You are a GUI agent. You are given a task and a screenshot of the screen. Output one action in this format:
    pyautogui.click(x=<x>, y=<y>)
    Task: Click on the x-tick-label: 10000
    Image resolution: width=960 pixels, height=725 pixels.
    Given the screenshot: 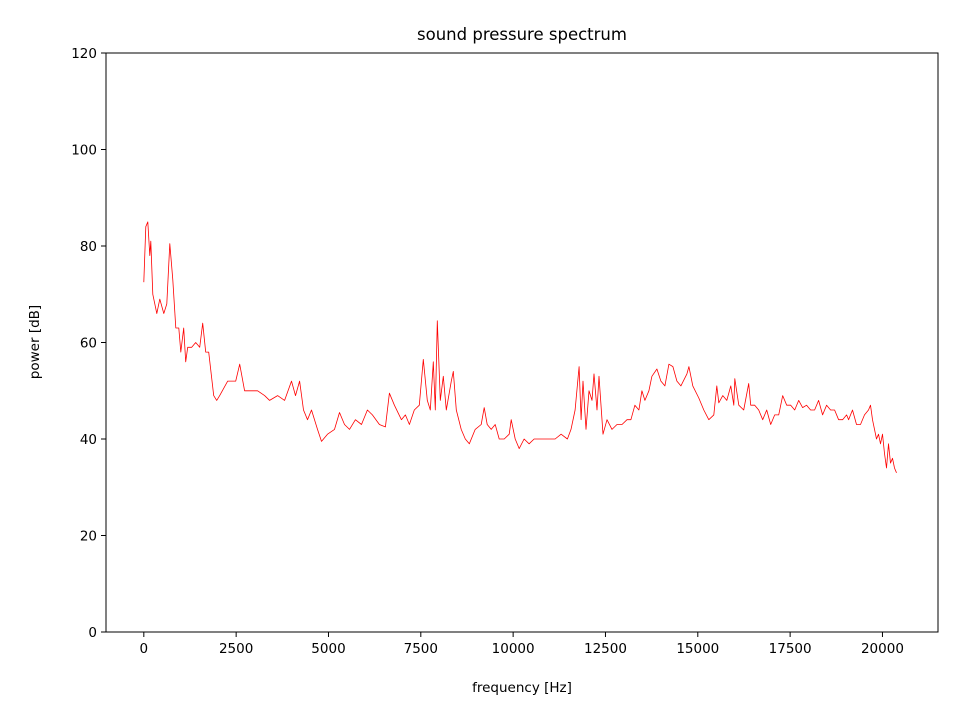 What is the action you would take?
    pyautogui.click(x=513, y=649)
    